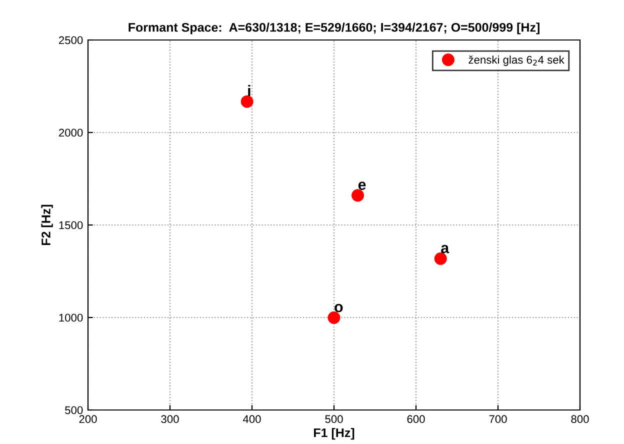 Image resolution: width=624 pixels, height=444 pixels. I want to click on y-tick-label: 1000, so click(71, 318).